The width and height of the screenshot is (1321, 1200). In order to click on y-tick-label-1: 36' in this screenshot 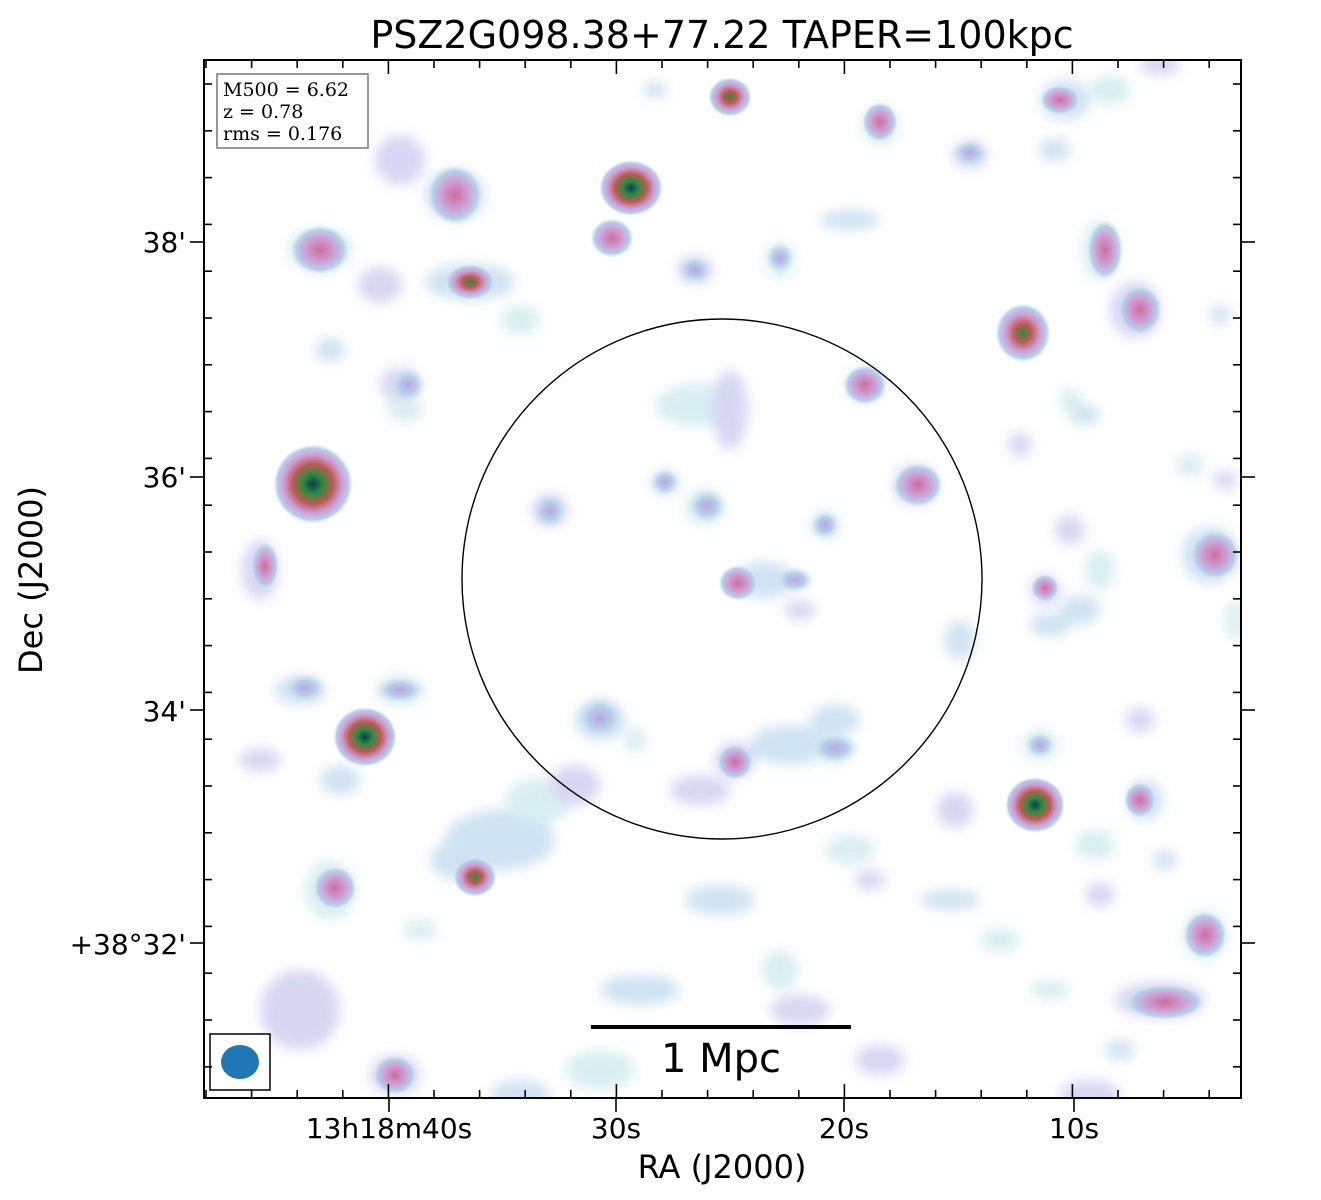, I will do `click(164, 477)`.